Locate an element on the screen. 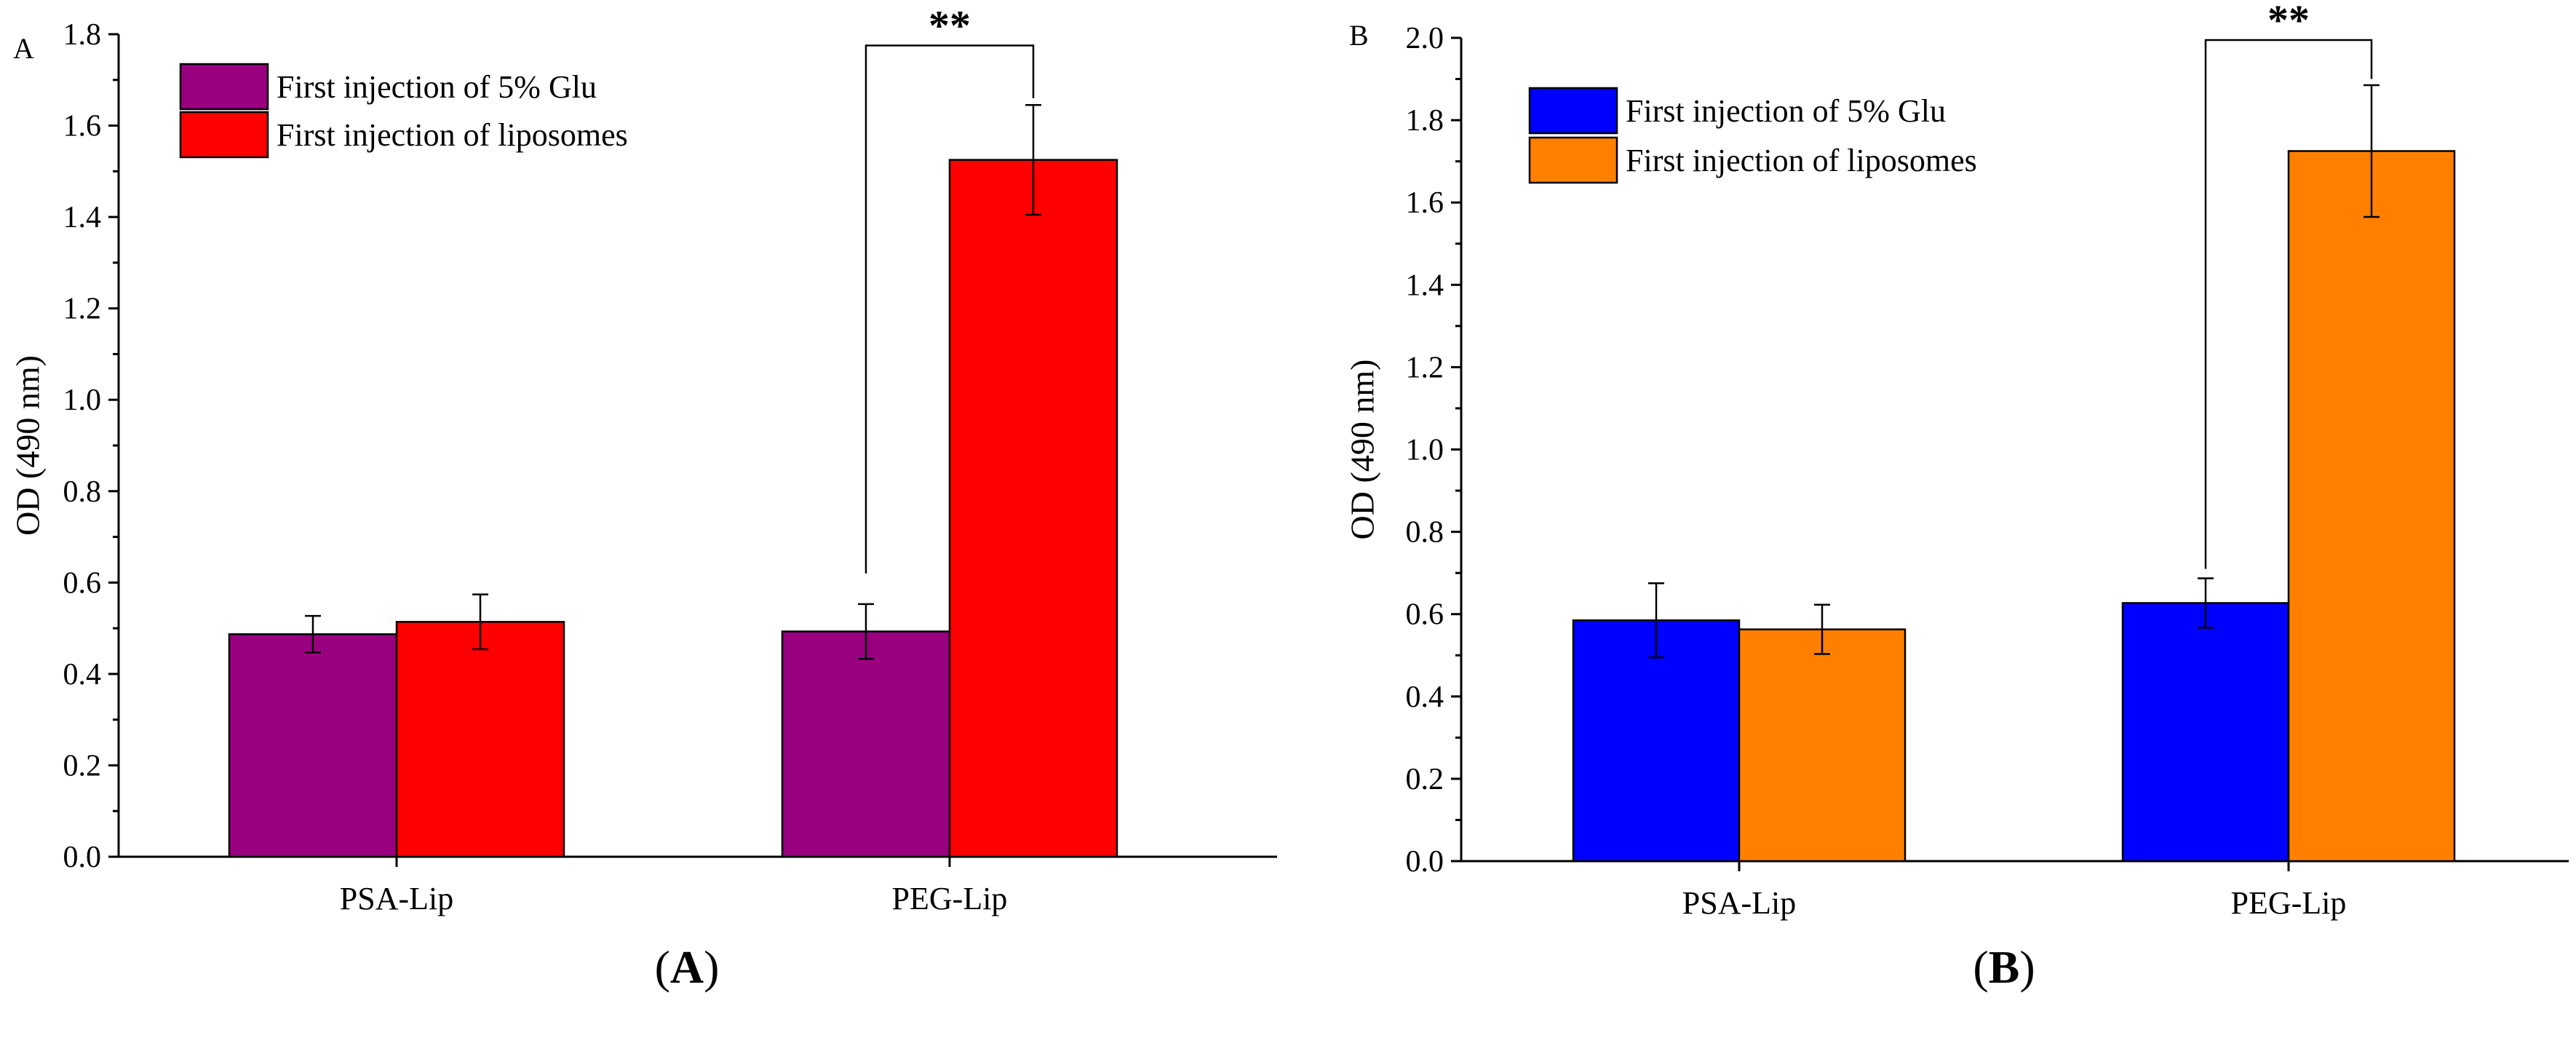 This screenshot has height=1038, width=2576. panel-tag: B is located at coordinates (1359, 35).